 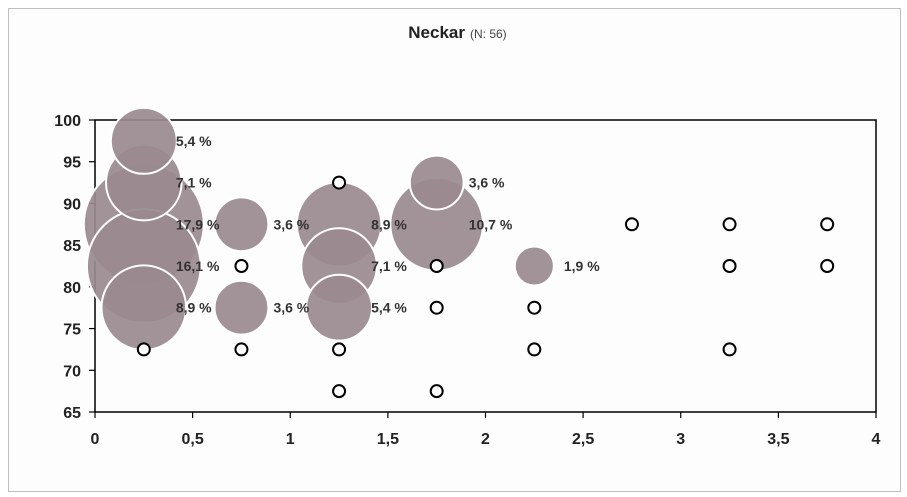 I want to click on data-label: 1,9 %, so click(x=582, y=266).